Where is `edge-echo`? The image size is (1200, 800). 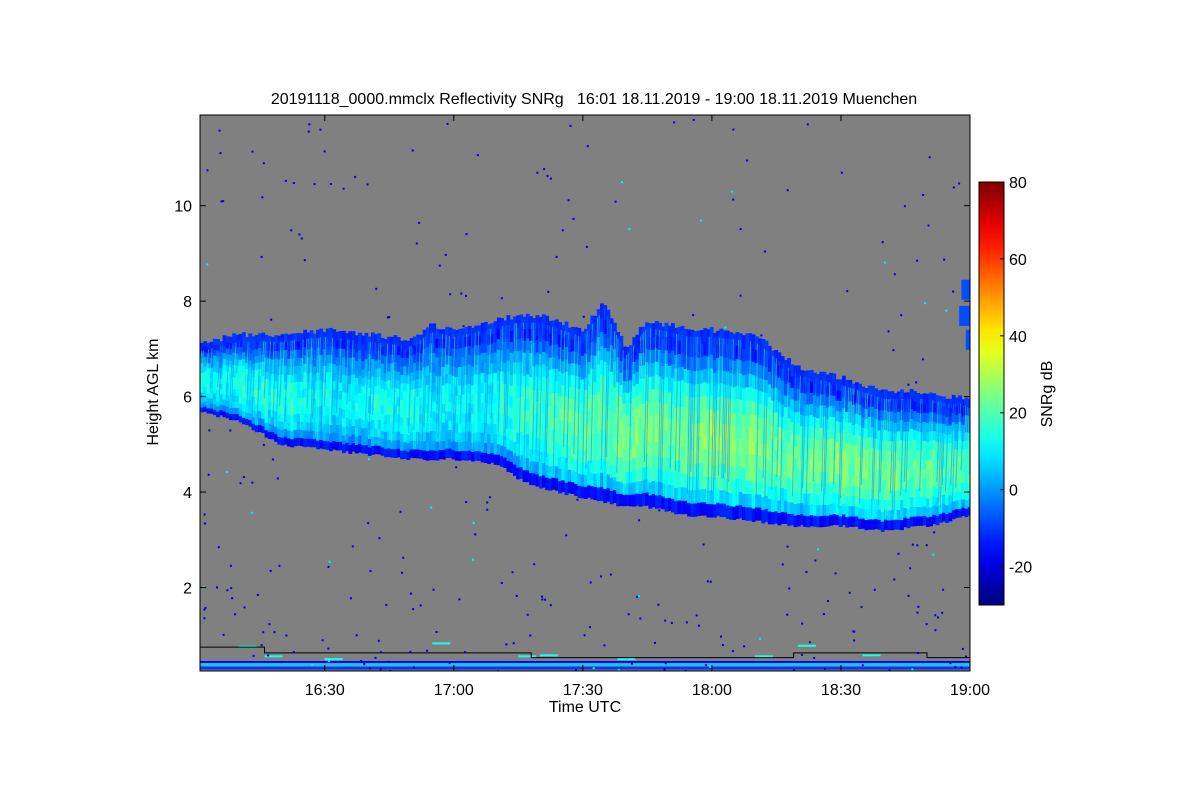 edge-echo is located at coordinates (964, 315).